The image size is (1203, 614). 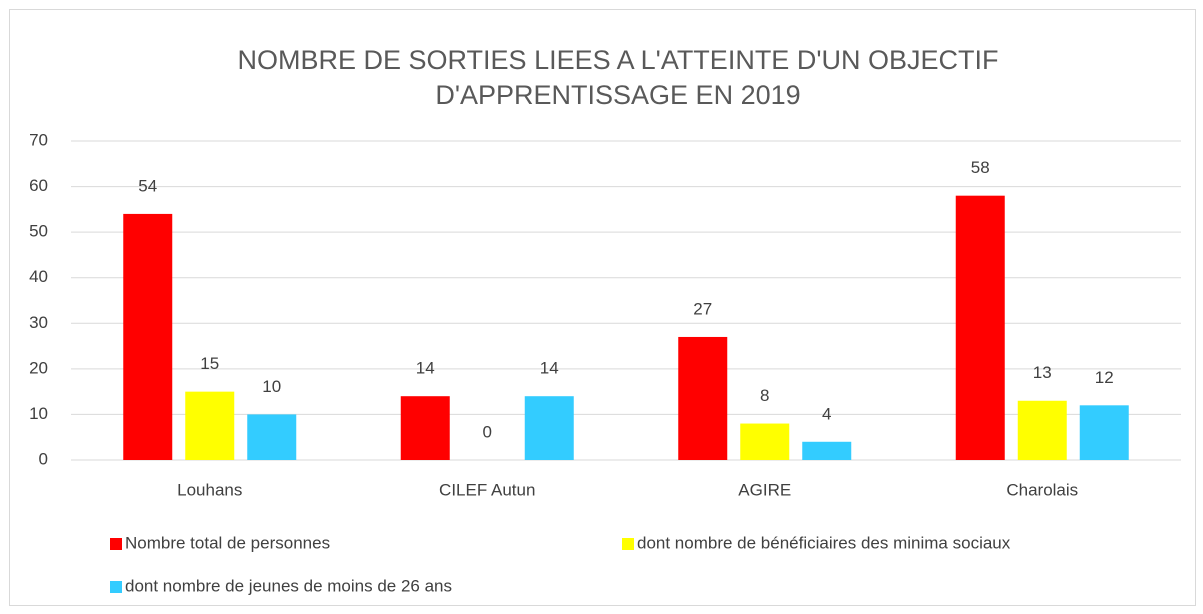 I want to click on legend-label: dont nombre de jeunes de moins de 26 ans, so click(x=288, y=585).